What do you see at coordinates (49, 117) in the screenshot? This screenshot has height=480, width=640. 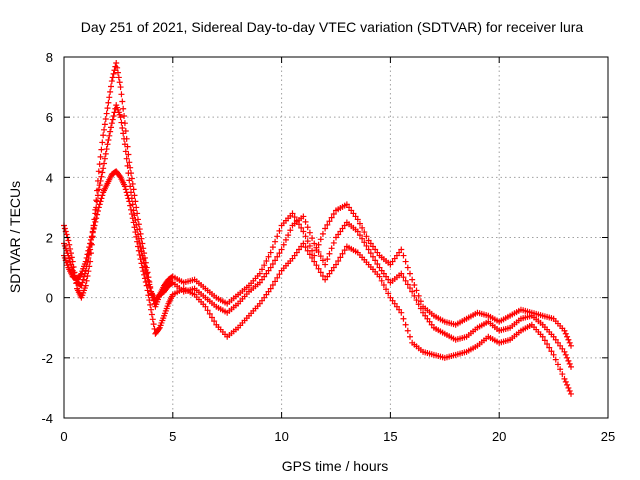 I see `y-tick-label: 6` at bounding box center [49, 117].